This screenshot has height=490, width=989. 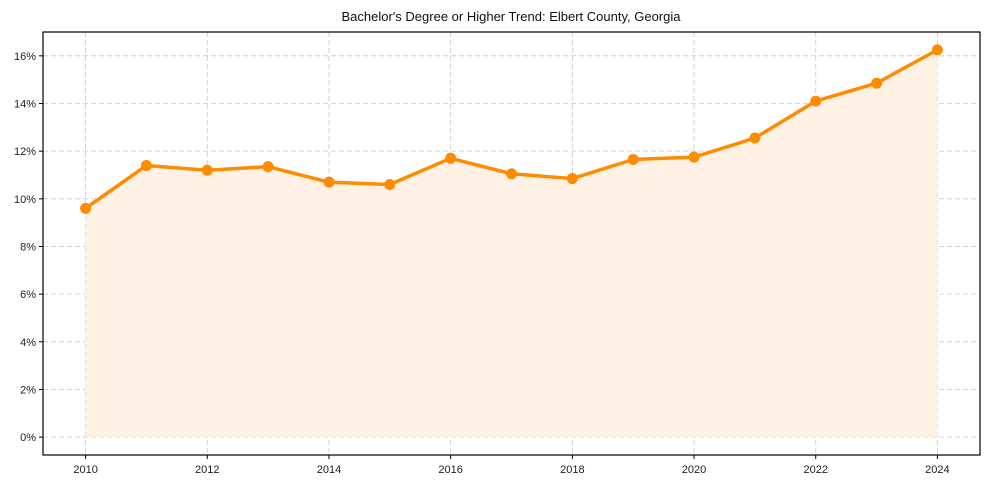 What do you see at coordinates (450, 470) in the screenshot?
I see `x-tick-label: 2016` at bounding box center [450, 470].